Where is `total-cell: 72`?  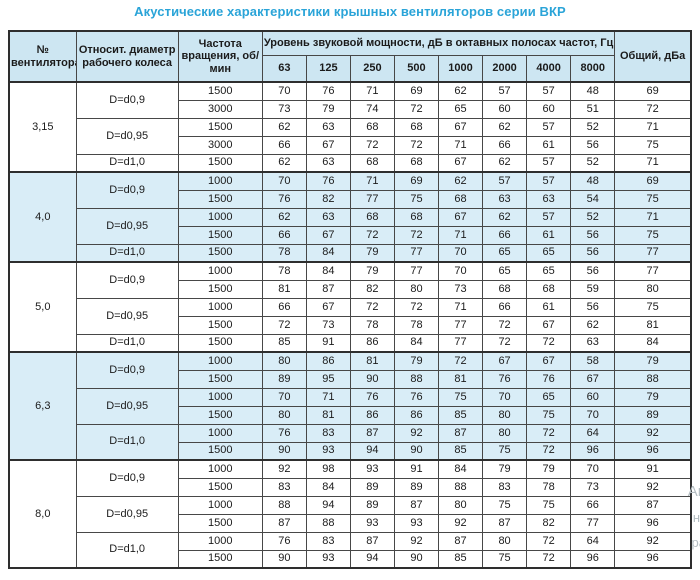
total-cell: 72 is located at coordinates (653, 109).